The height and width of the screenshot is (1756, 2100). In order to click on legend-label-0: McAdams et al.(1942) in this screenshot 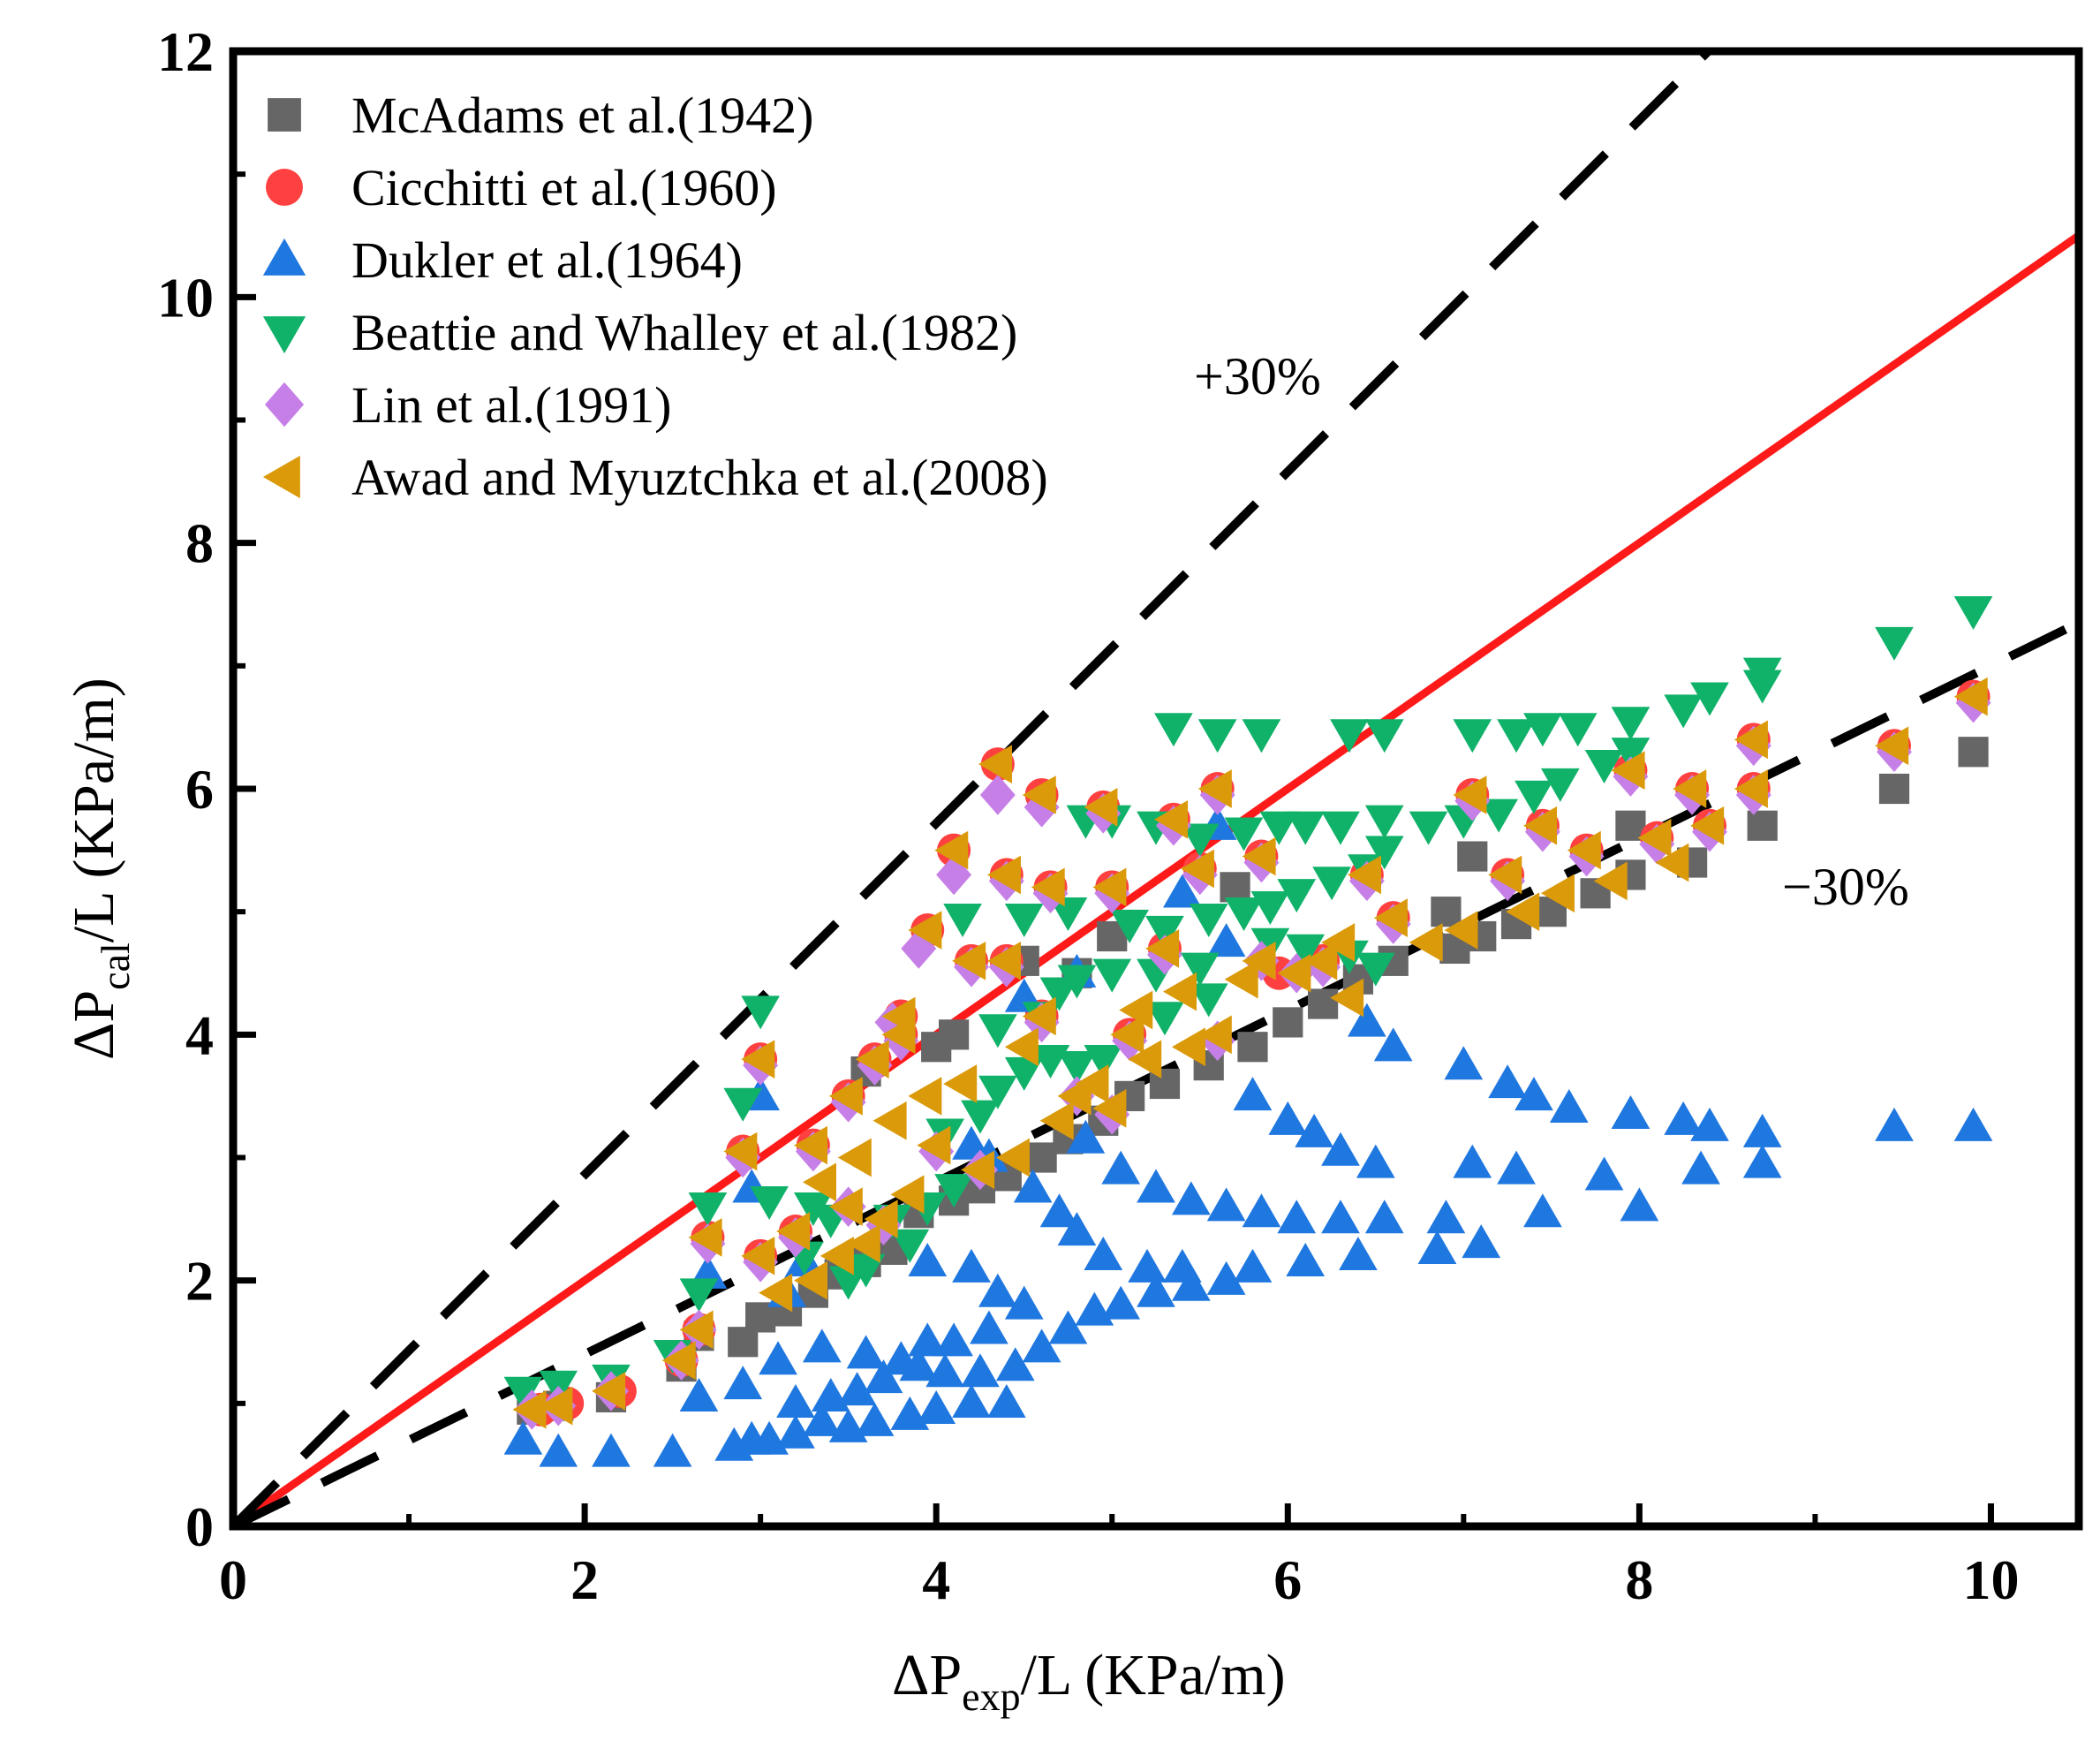, I will do `click(582, 115)`.